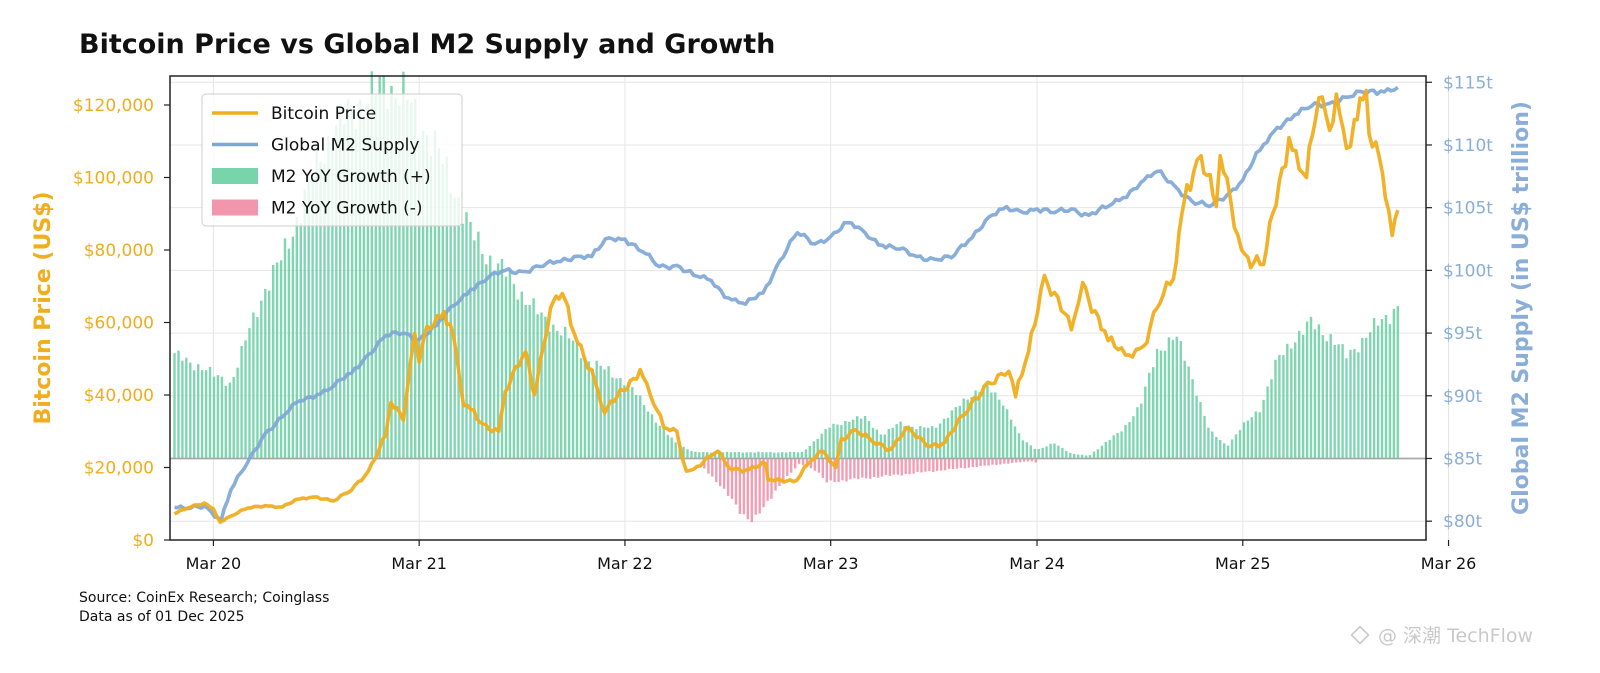 The width and height of the screenshot is (1600, 673). I want to click on y-right-tick-label: $105t, so click(1468, 209).